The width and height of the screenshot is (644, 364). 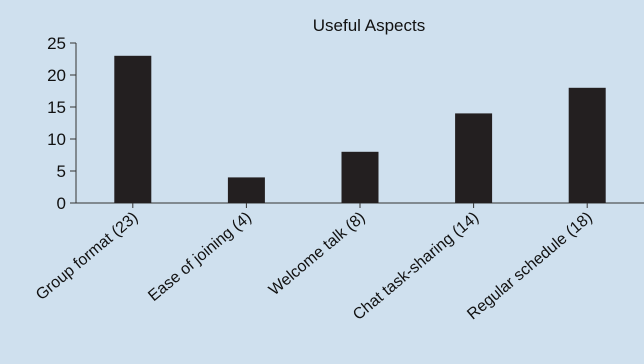 I want to click on x-category-label: Ease of joining (4), so click(x=200, y=257).